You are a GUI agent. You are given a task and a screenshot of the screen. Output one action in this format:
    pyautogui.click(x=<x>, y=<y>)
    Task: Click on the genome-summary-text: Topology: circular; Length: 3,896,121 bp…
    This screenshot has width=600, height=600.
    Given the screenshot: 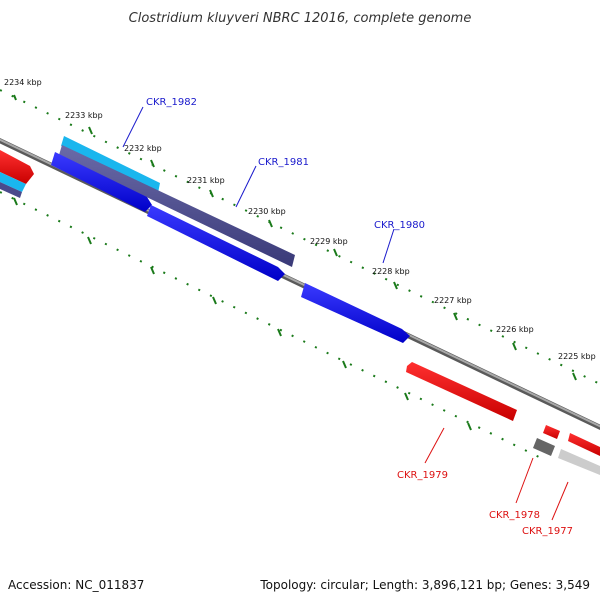 What is the action you would take?
    pyautogui.click(x=425, y=585)
    